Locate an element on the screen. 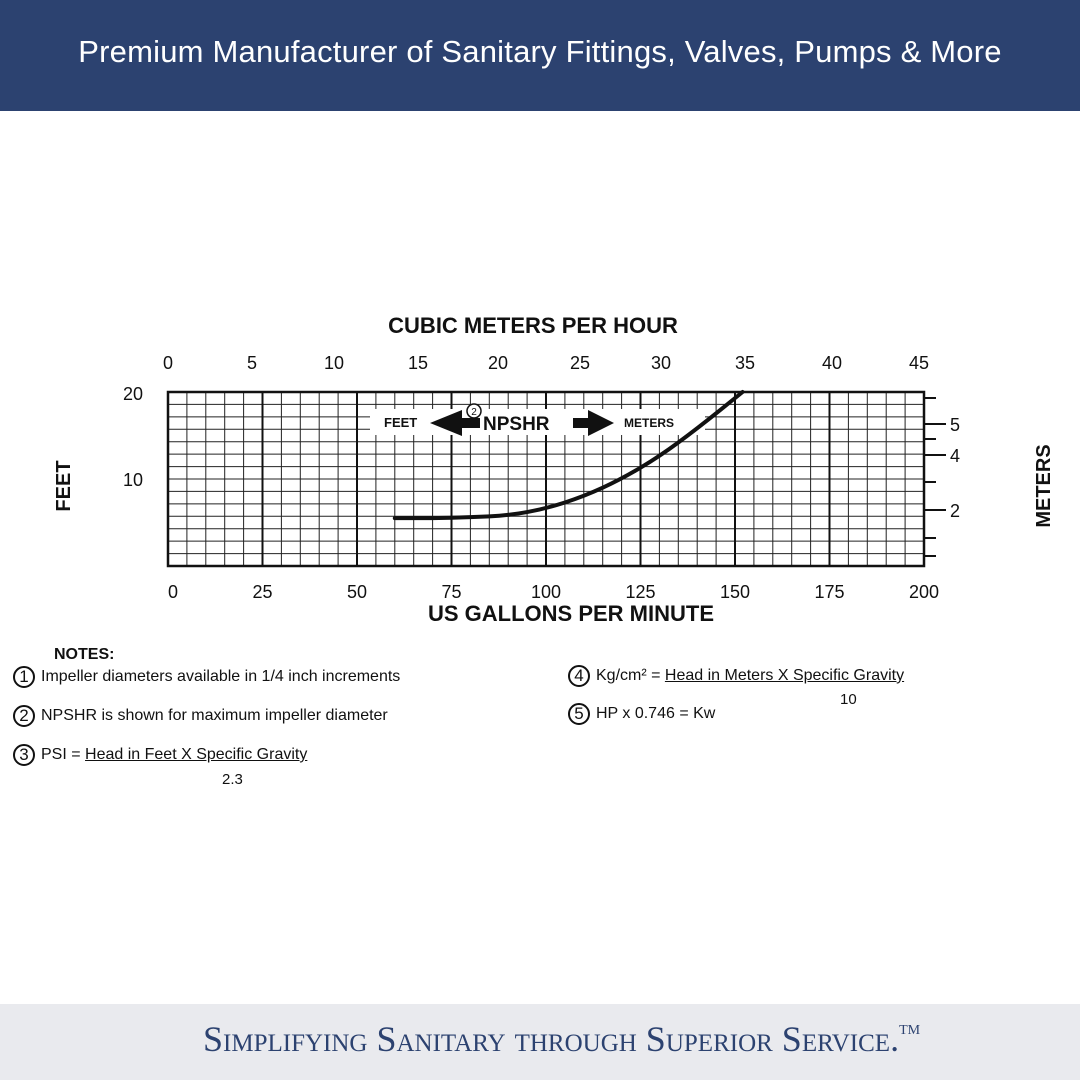 The height and width of the screenshot is (1080, 1080). note-numerator: Head in Feet X Specific Gravity is located at coordinates (196, 755).